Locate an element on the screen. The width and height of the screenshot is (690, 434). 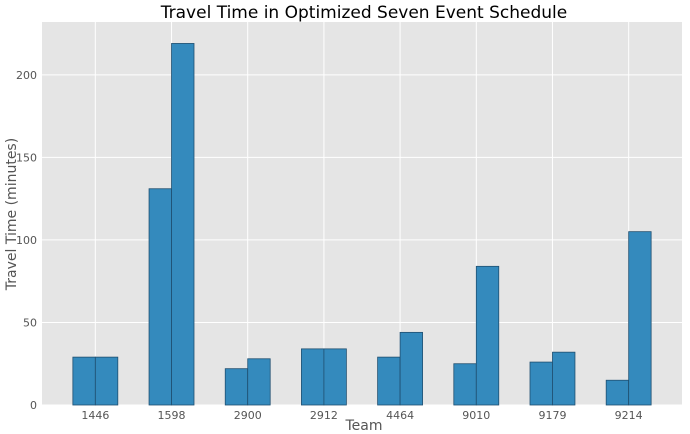
x-tick-label: 2912 is located at coordinates (324, 415).